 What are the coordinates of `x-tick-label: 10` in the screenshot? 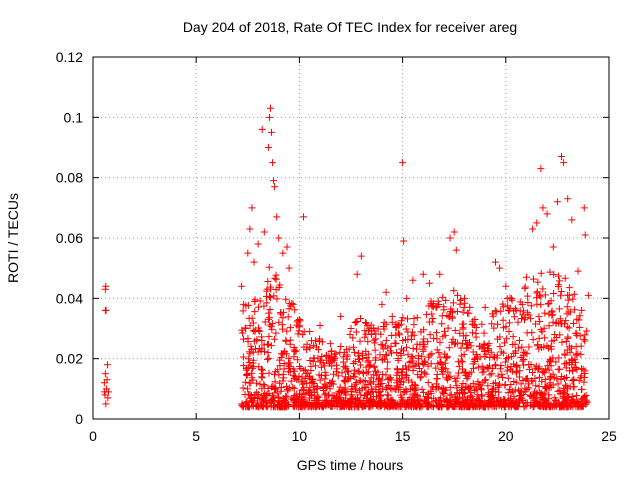 It's located at (300, 436).